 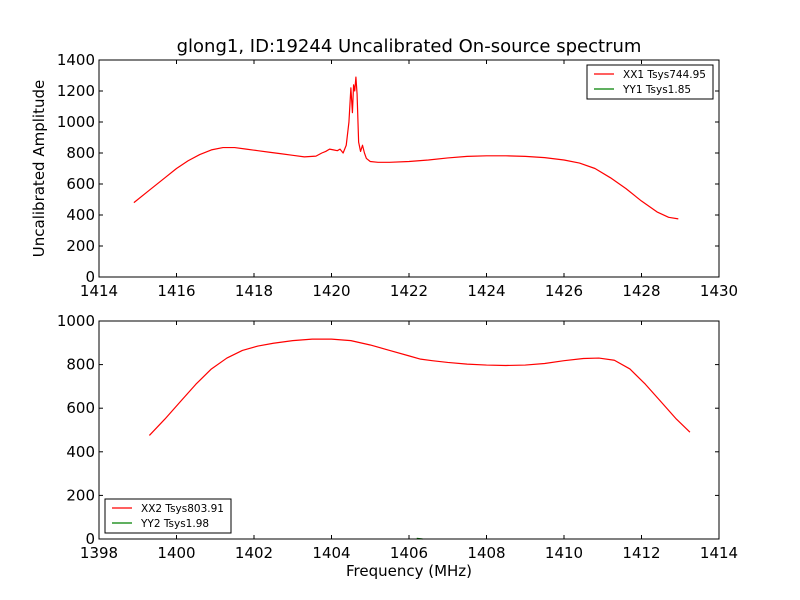 I want to click on x-tick-label: 1410, so click(x=564, y=553).